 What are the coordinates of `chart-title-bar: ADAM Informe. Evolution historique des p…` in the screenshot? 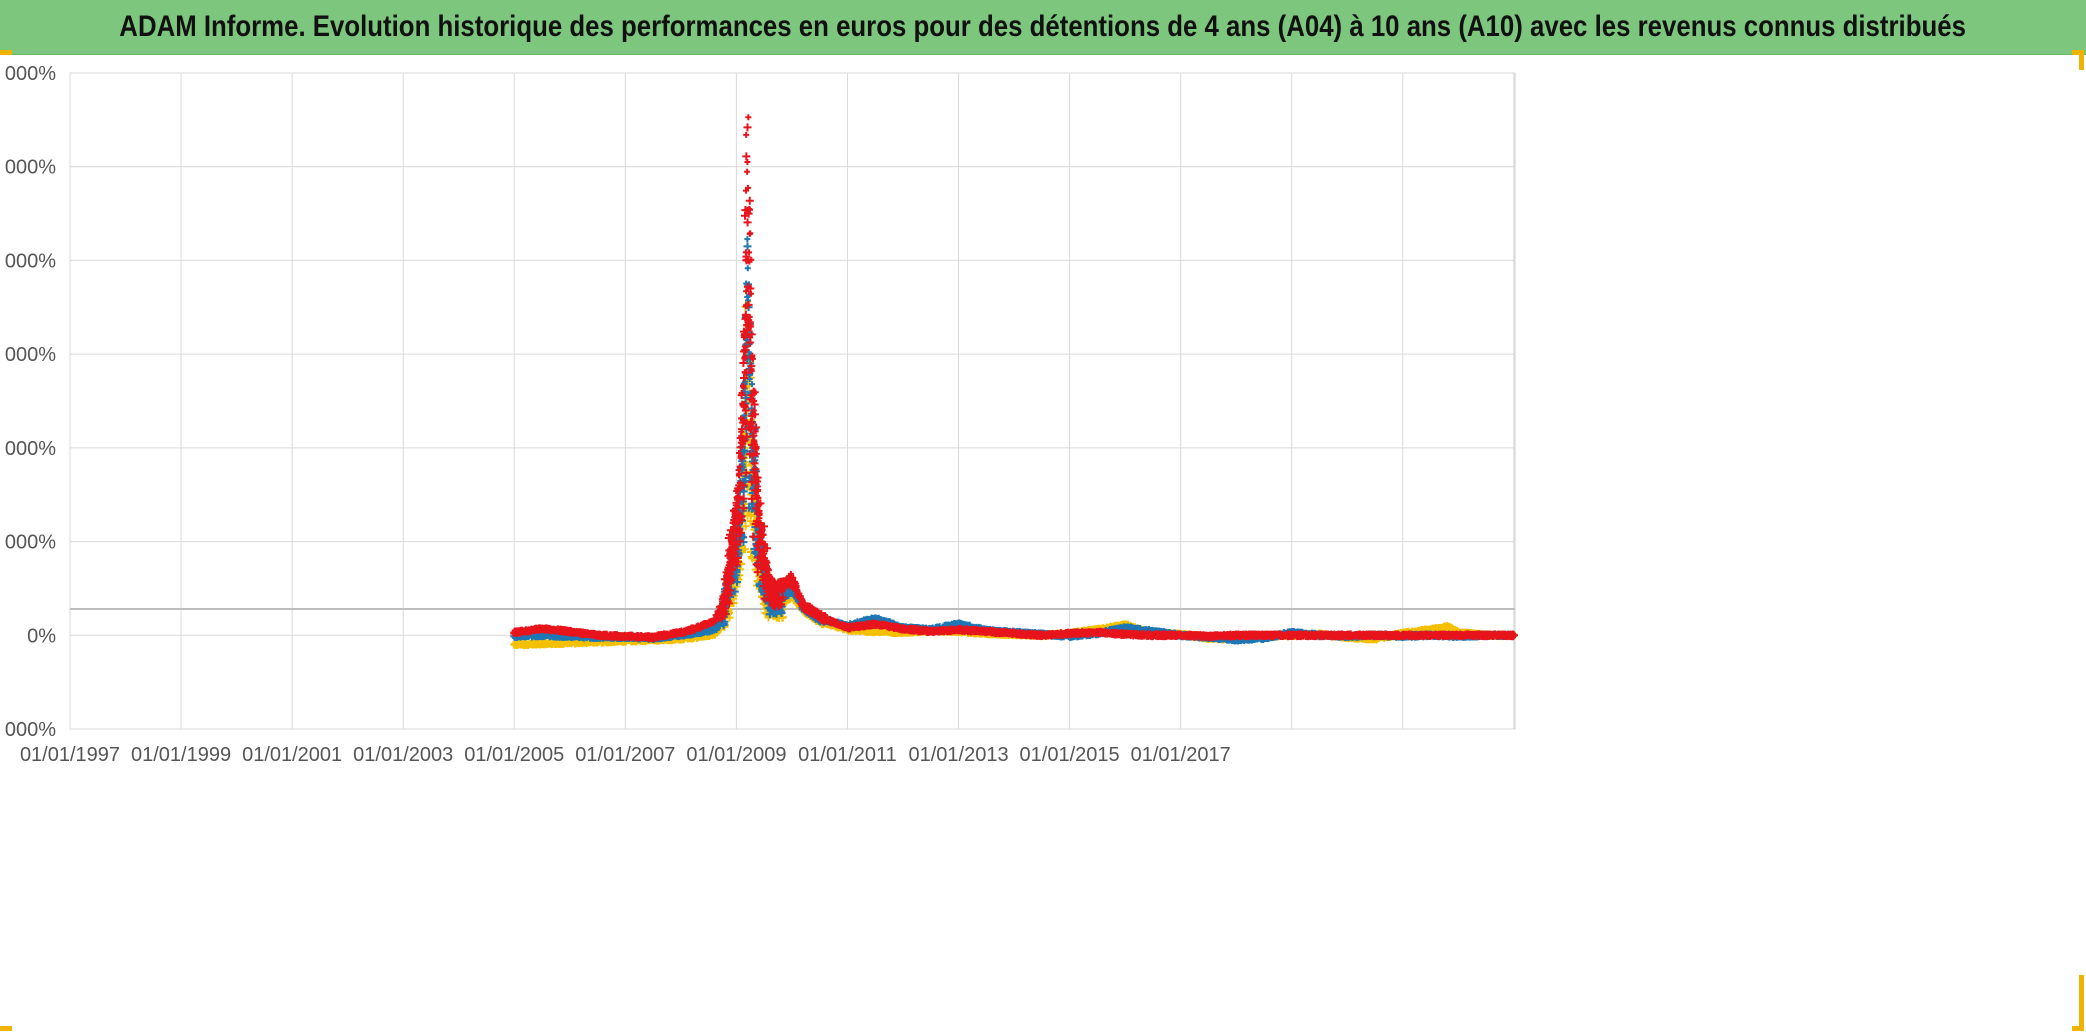 It's located at (1043, 27).